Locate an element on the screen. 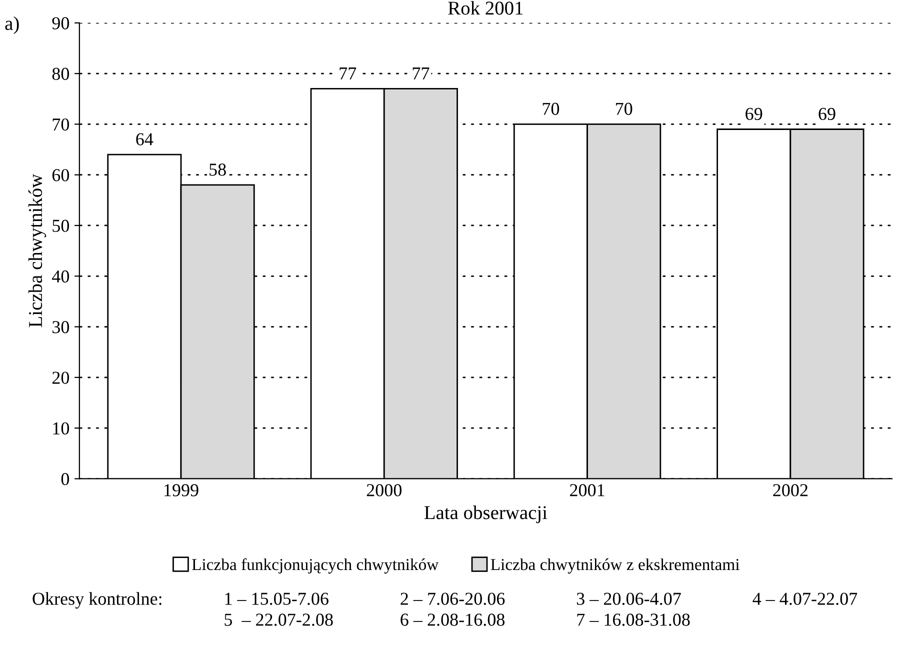  text: 7 – 16.08-31.08 is located at coordinates (633, 620).